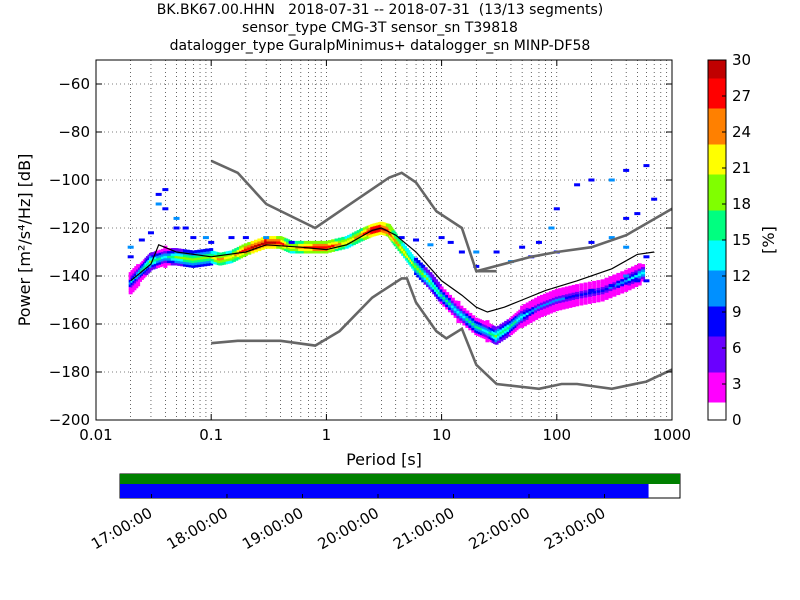 The image size is (800, 600). What do you see at coordinates (74, 84) in the screenshot?
I see `y-tick-label: −60` at bounding box center [74, 84].